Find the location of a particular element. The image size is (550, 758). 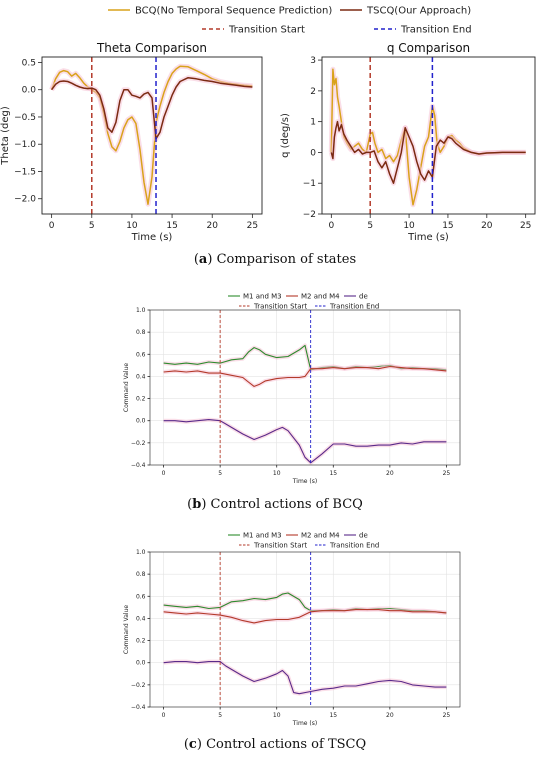

q-ytick-label-3: 3 is located at coordinates (313, 61).